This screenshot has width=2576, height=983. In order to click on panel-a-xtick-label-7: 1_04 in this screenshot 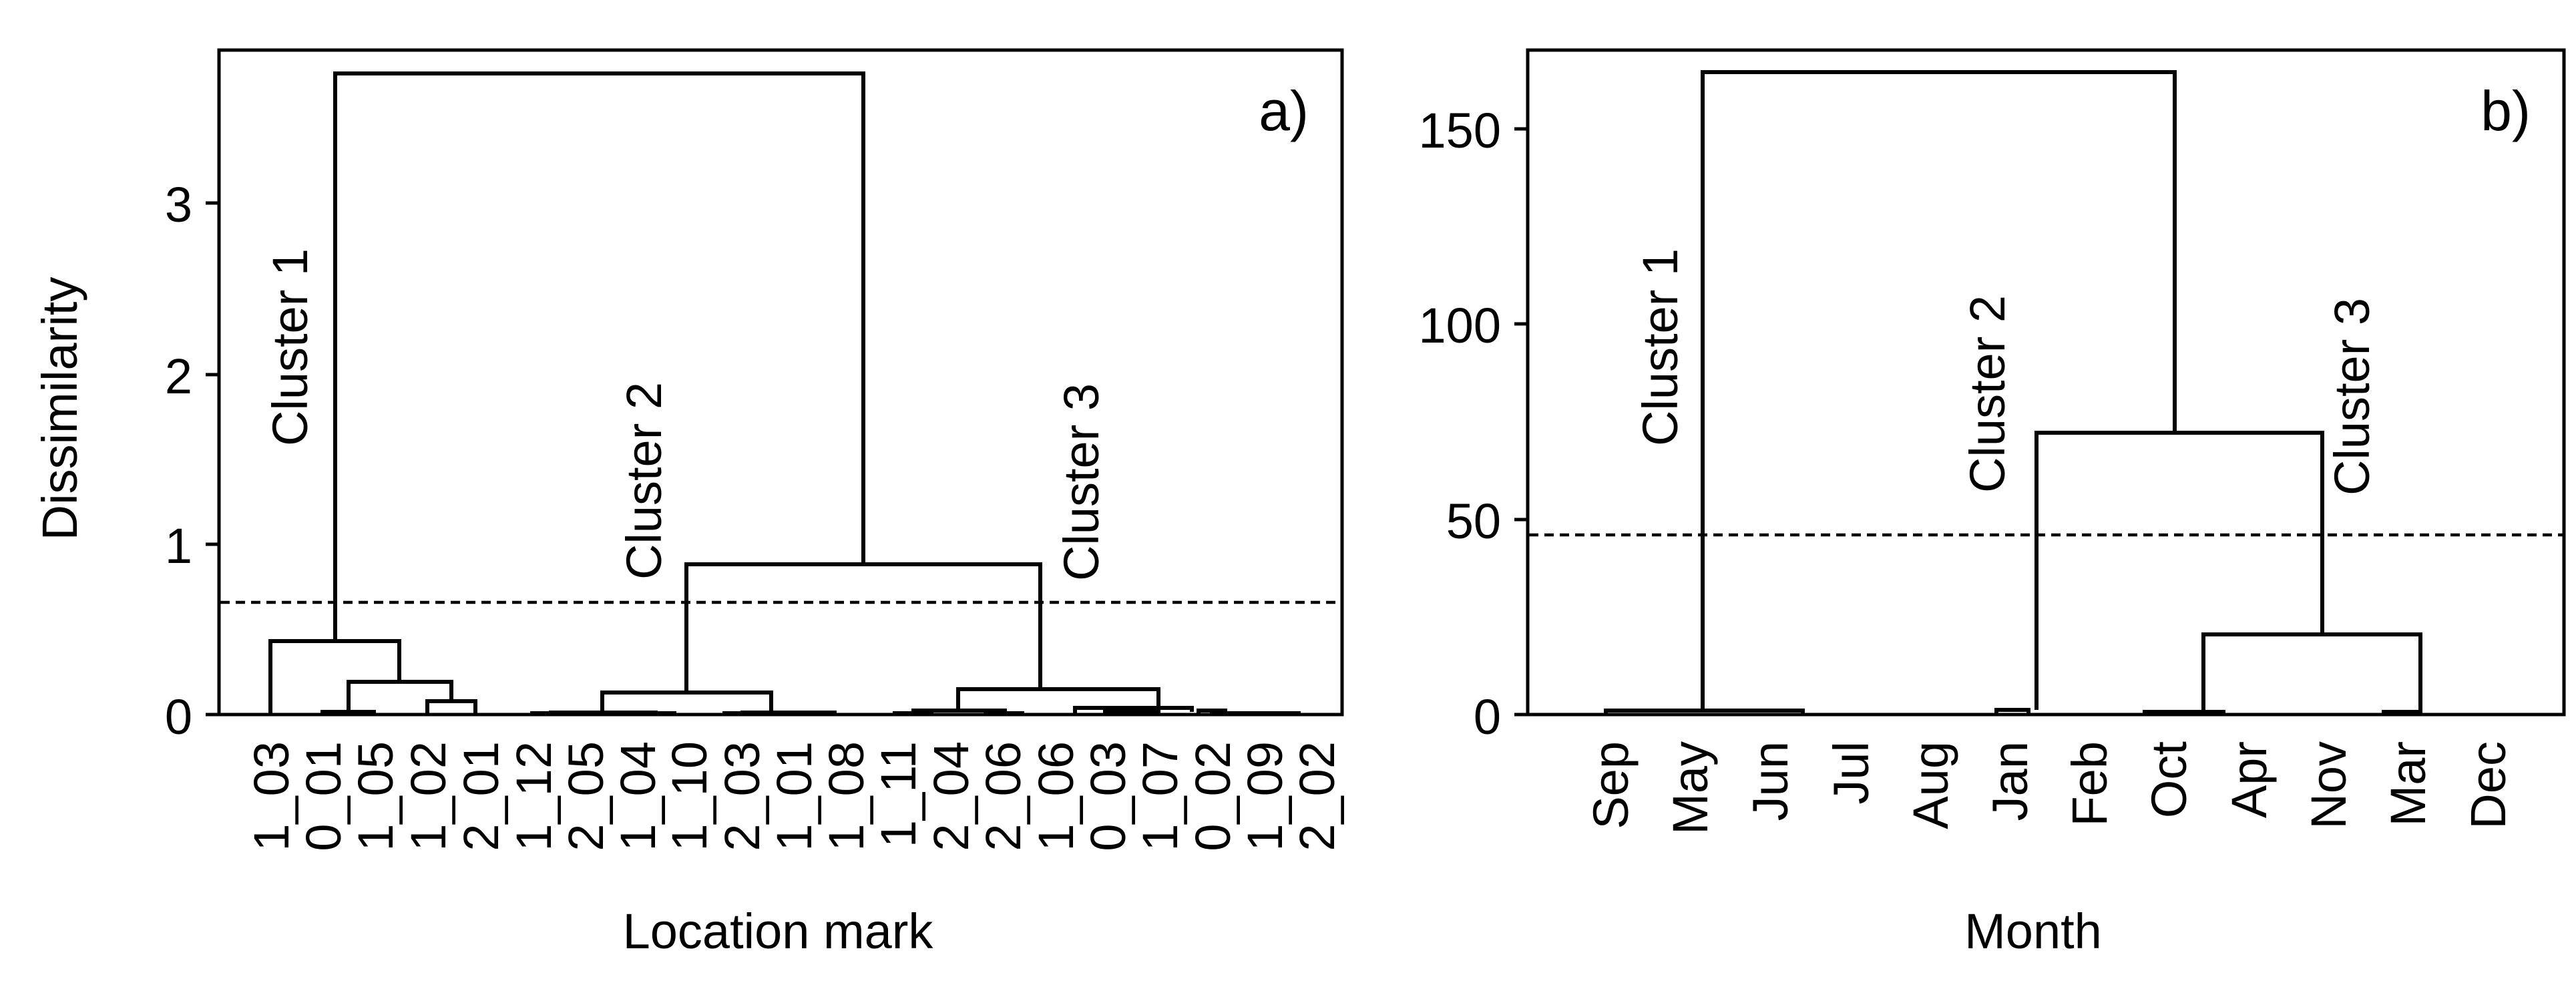, I will do `click(638, 796)`.